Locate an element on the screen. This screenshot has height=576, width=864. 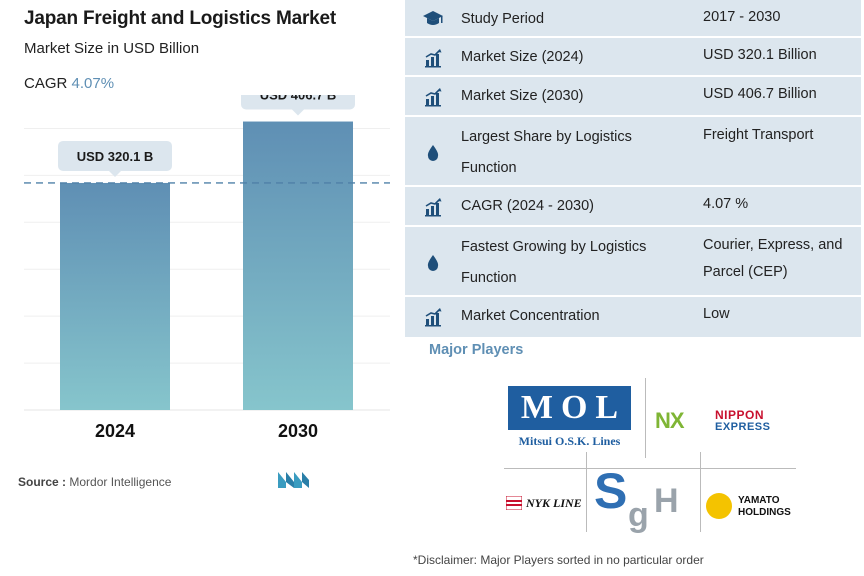
source-label: Source : is located at coordinates (42, 482).